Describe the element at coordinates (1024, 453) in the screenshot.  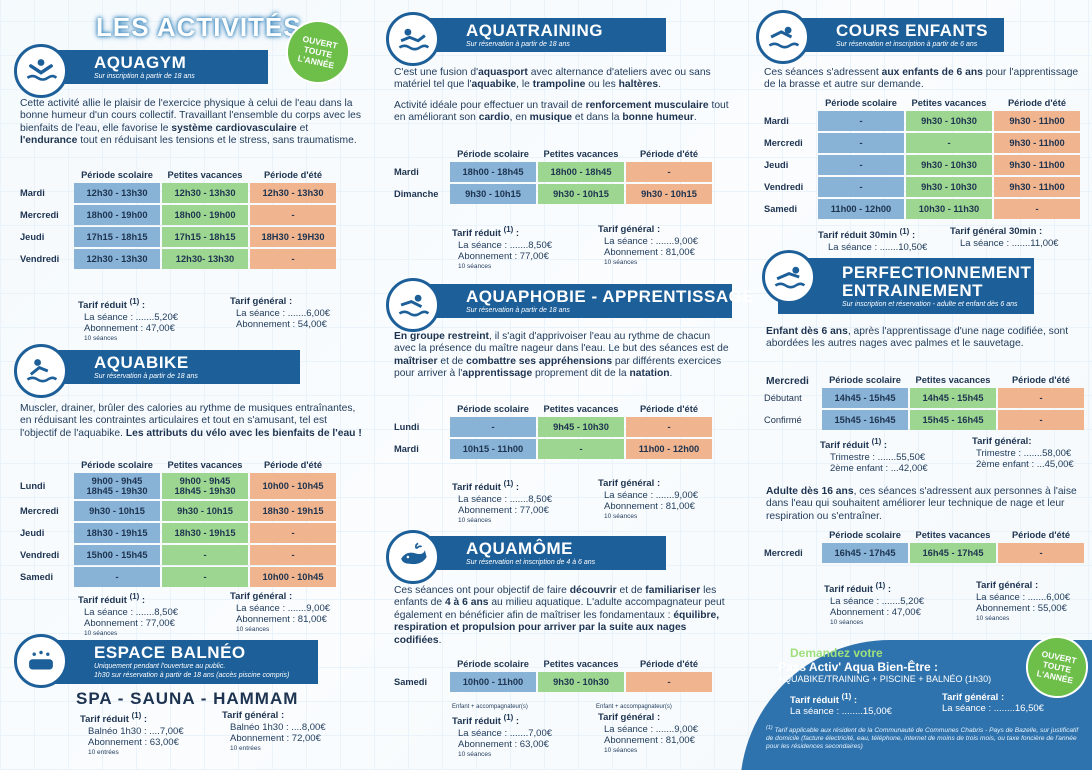
I see `tarif-line: Trimestre : .......58,00€` at that location.